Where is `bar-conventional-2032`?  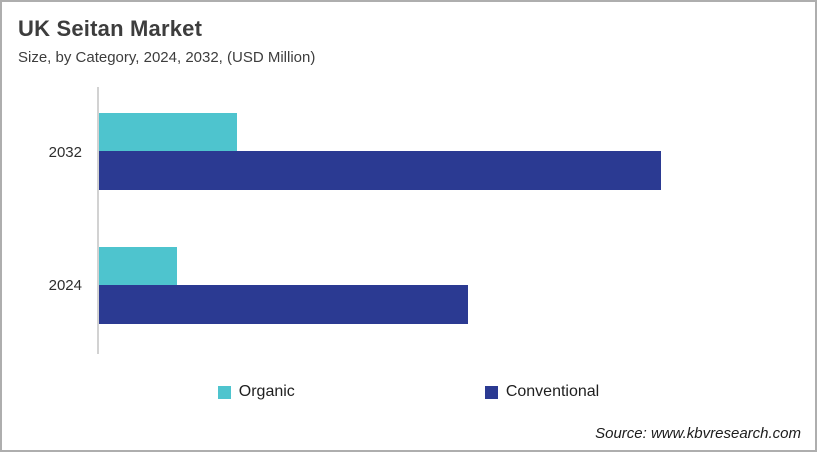
bar-conventional-2032 is located at coordinates (380, 170).